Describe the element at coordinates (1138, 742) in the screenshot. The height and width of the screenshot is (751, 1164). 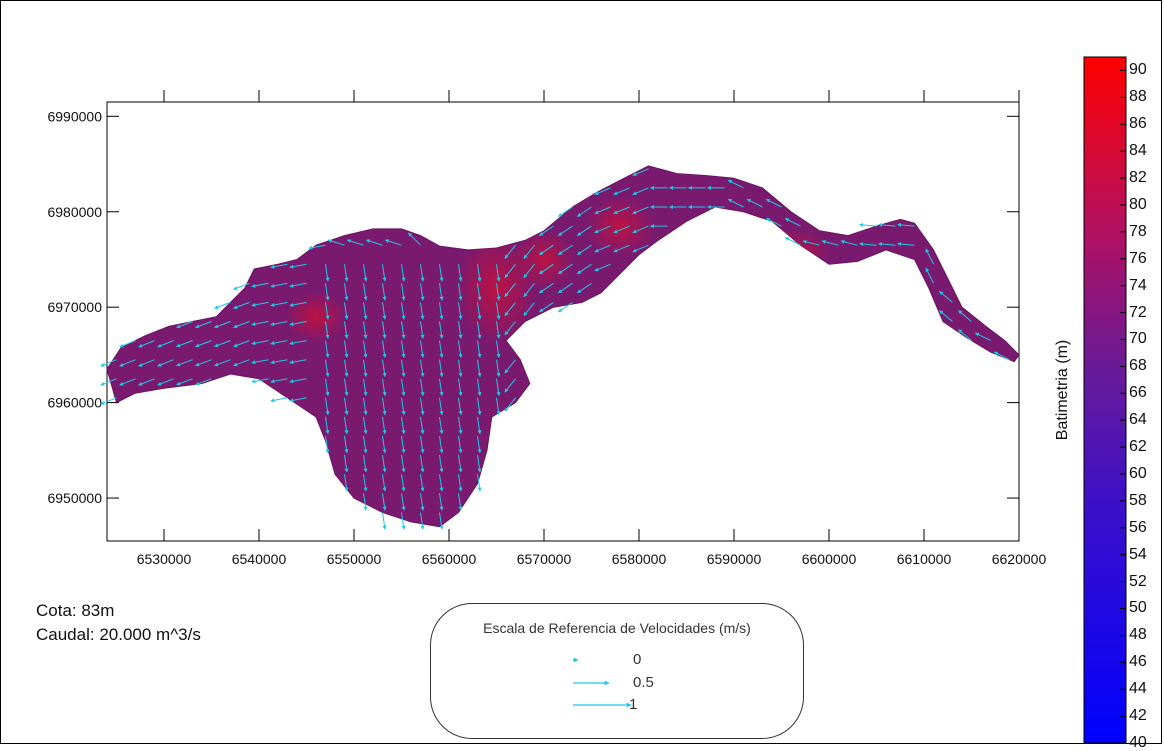
I see `colorbar-tick-label: 40` at that location.